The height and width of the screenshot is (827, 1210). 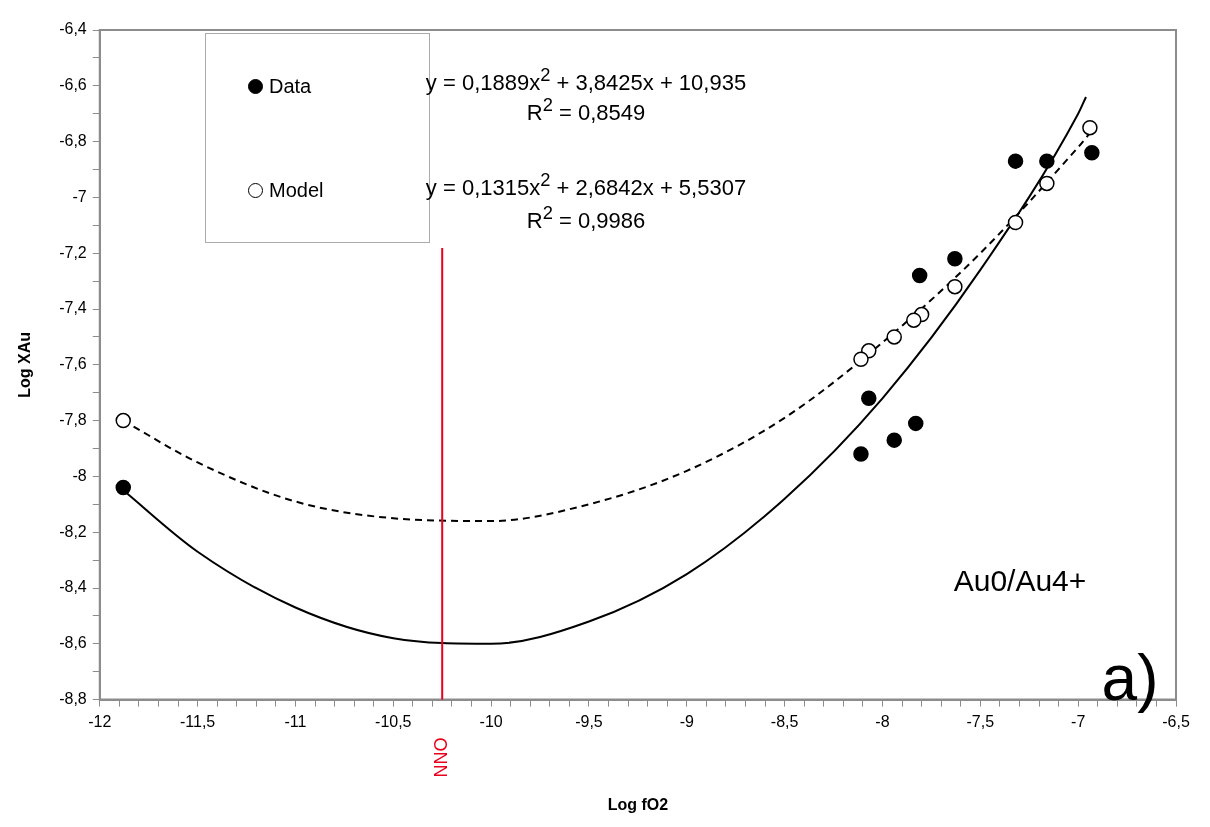 What do you see at coordinates (73, 643) in the screenshot?
I see `y-tick-label: -8,6` at bounding box center [73, 643].